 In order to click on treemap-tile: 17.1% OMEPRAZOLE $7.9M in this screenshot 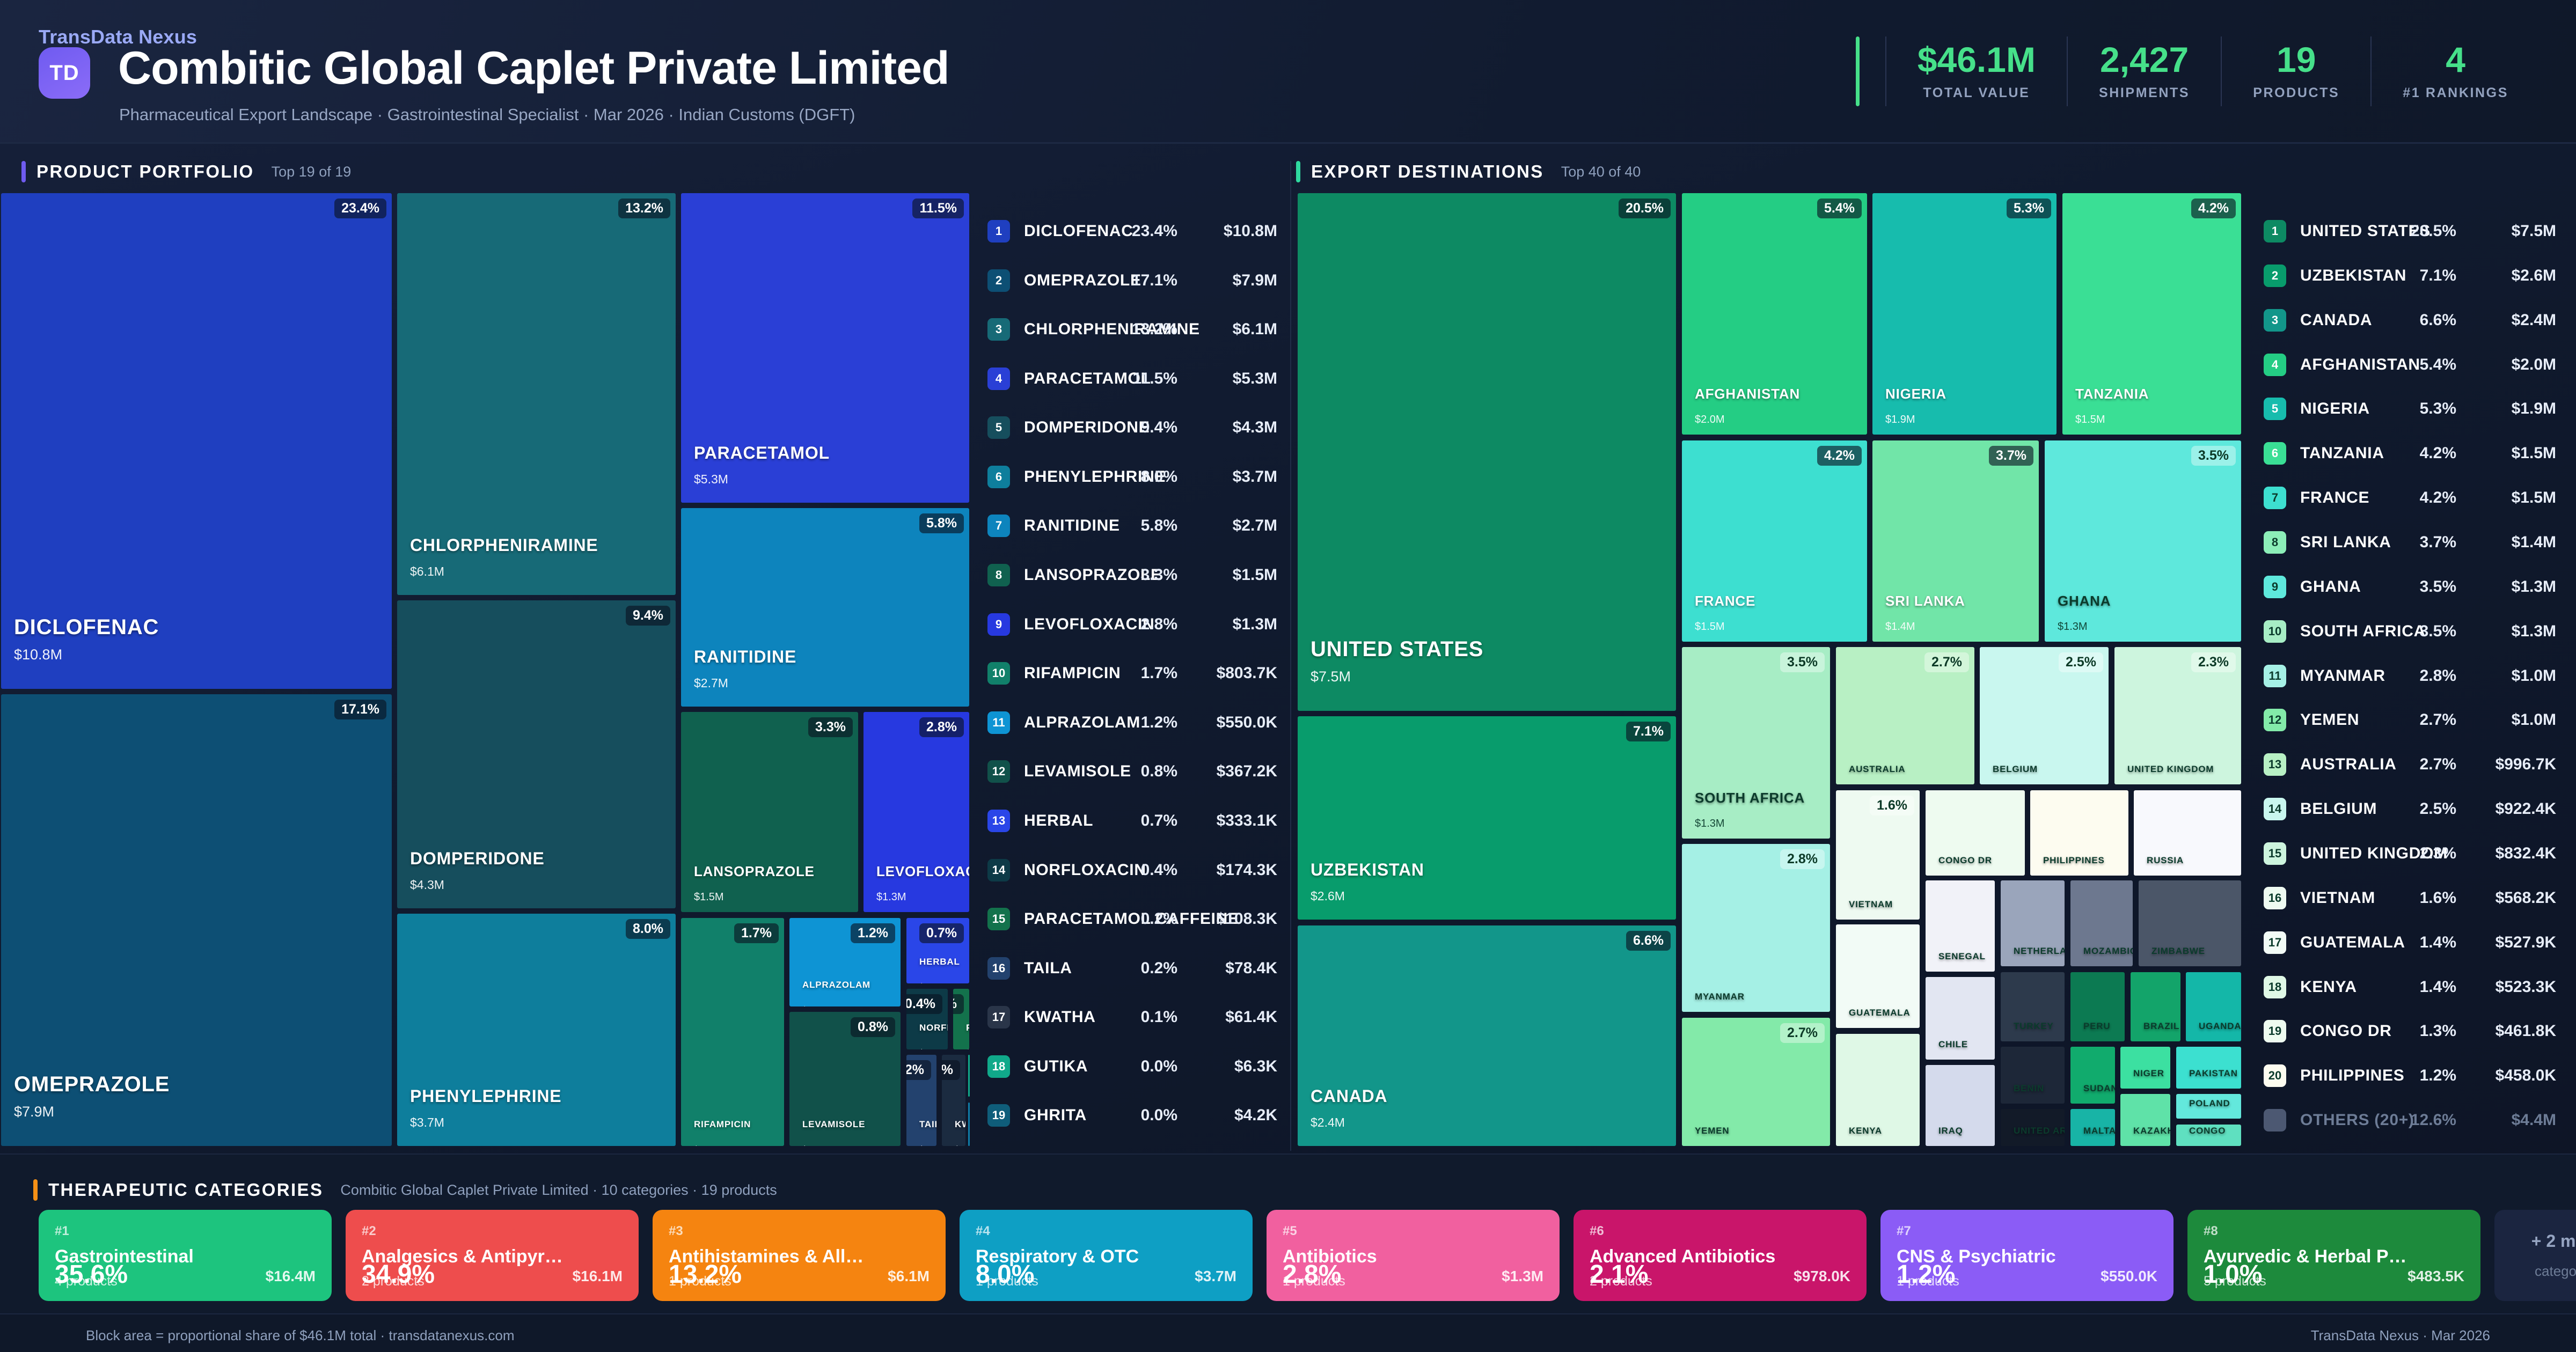, I will do `click(196, 920)`.